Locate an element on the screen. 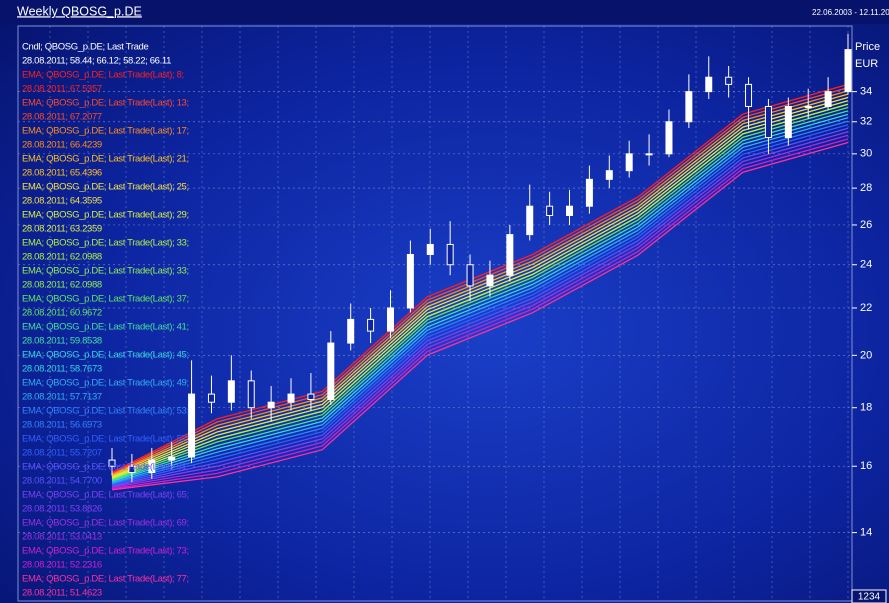 The width and height of the screenshot is (889, 603). legend-entry: EMA; QBOSG_p.DE; Last Trade(Last); 57; is located at coordinates (105, 439).